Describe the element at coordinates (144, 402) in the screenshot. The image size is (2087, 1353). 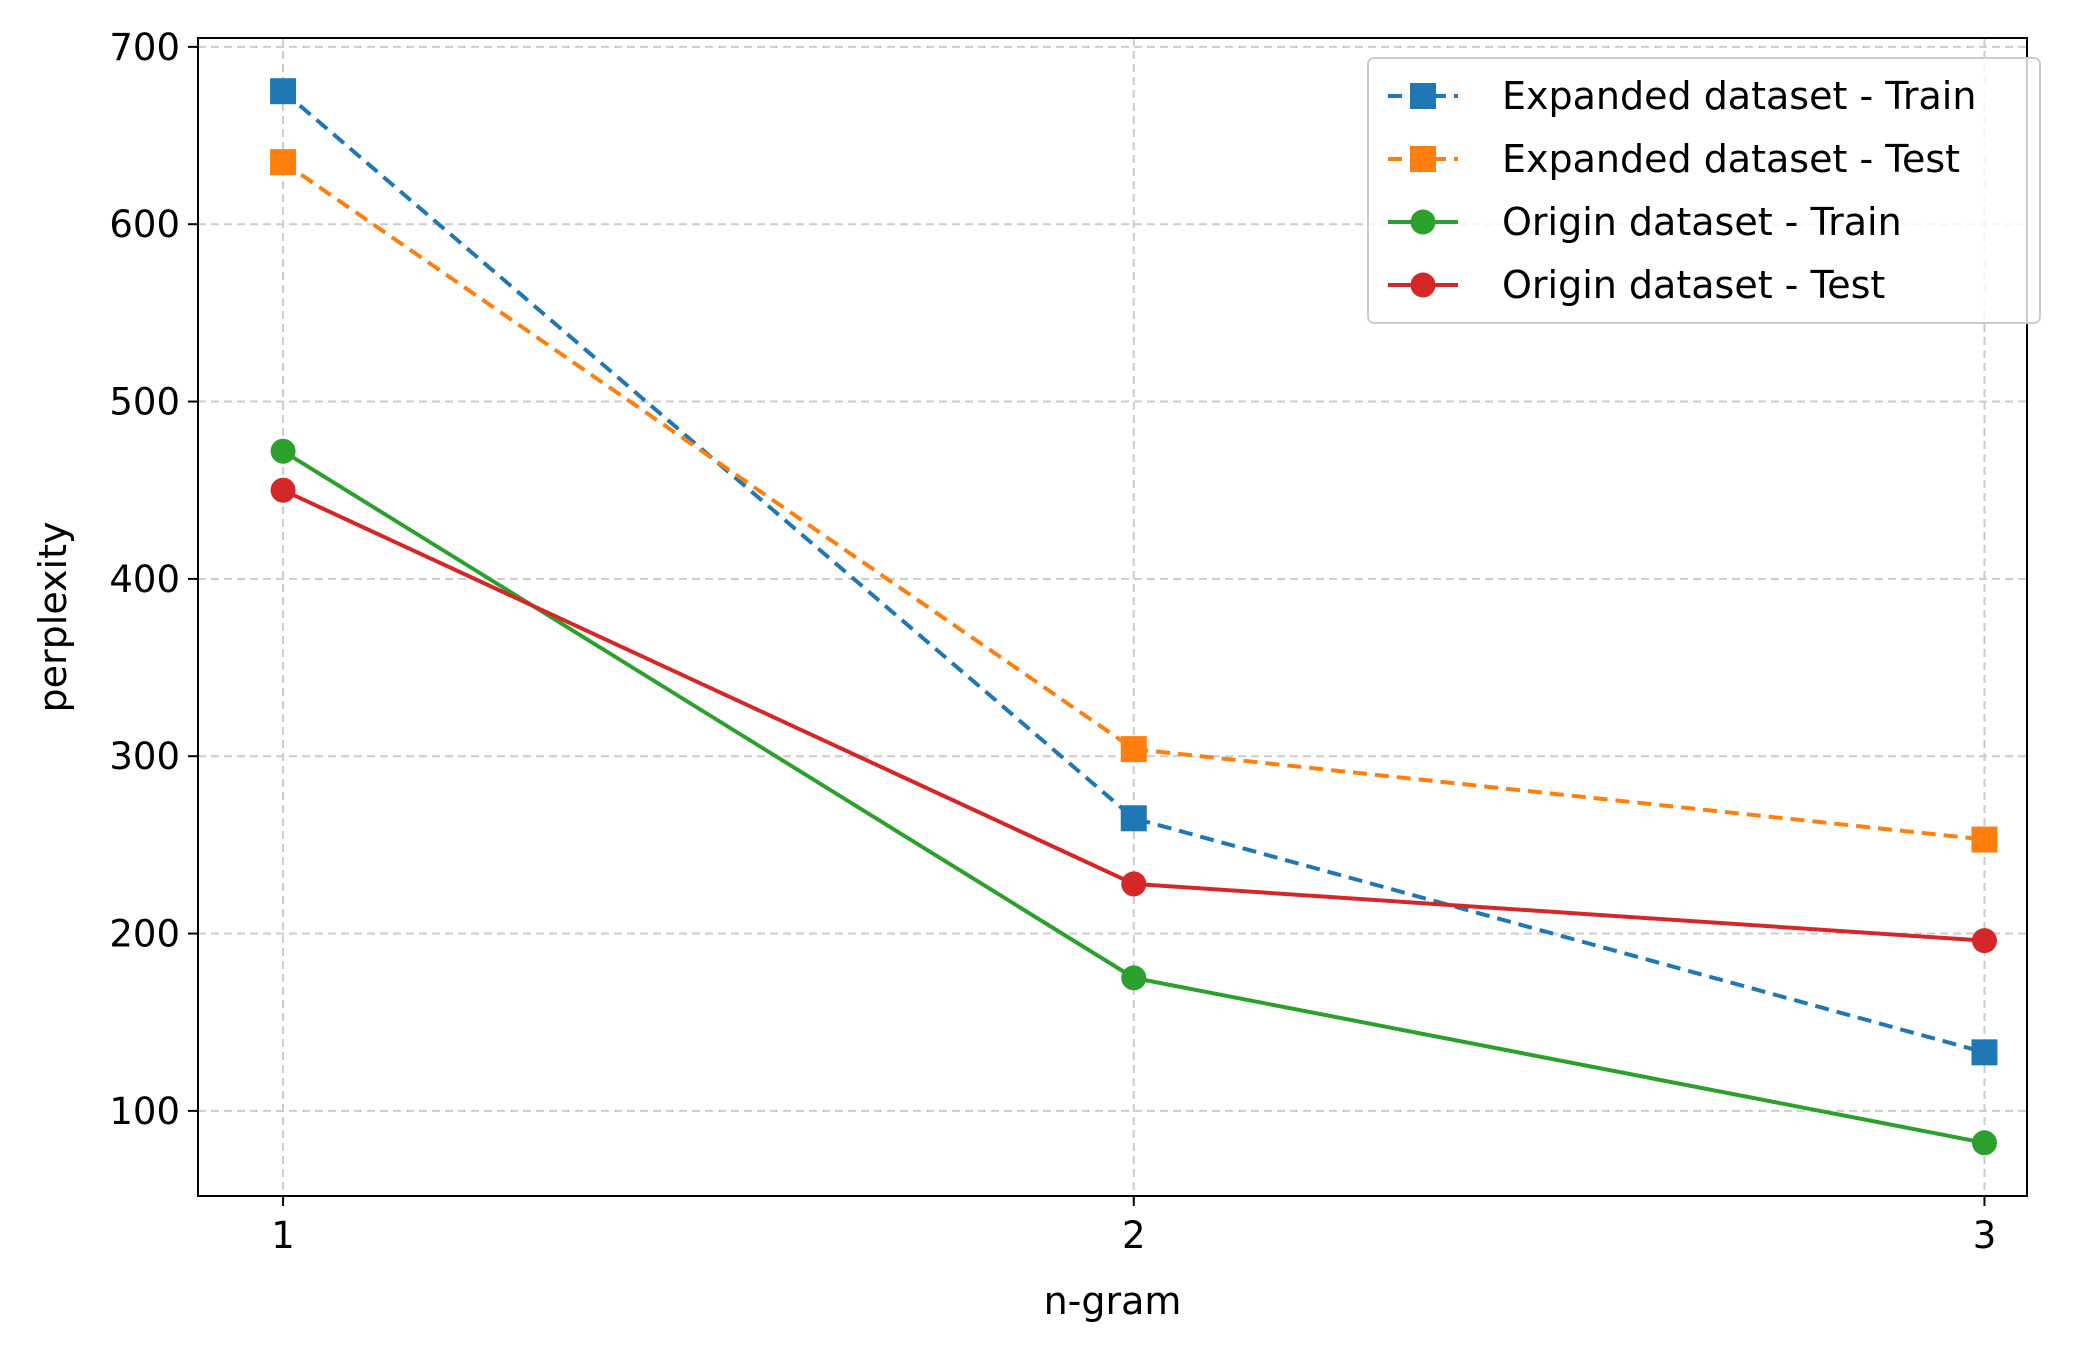
I see `y-tick-label: 500` at that location.